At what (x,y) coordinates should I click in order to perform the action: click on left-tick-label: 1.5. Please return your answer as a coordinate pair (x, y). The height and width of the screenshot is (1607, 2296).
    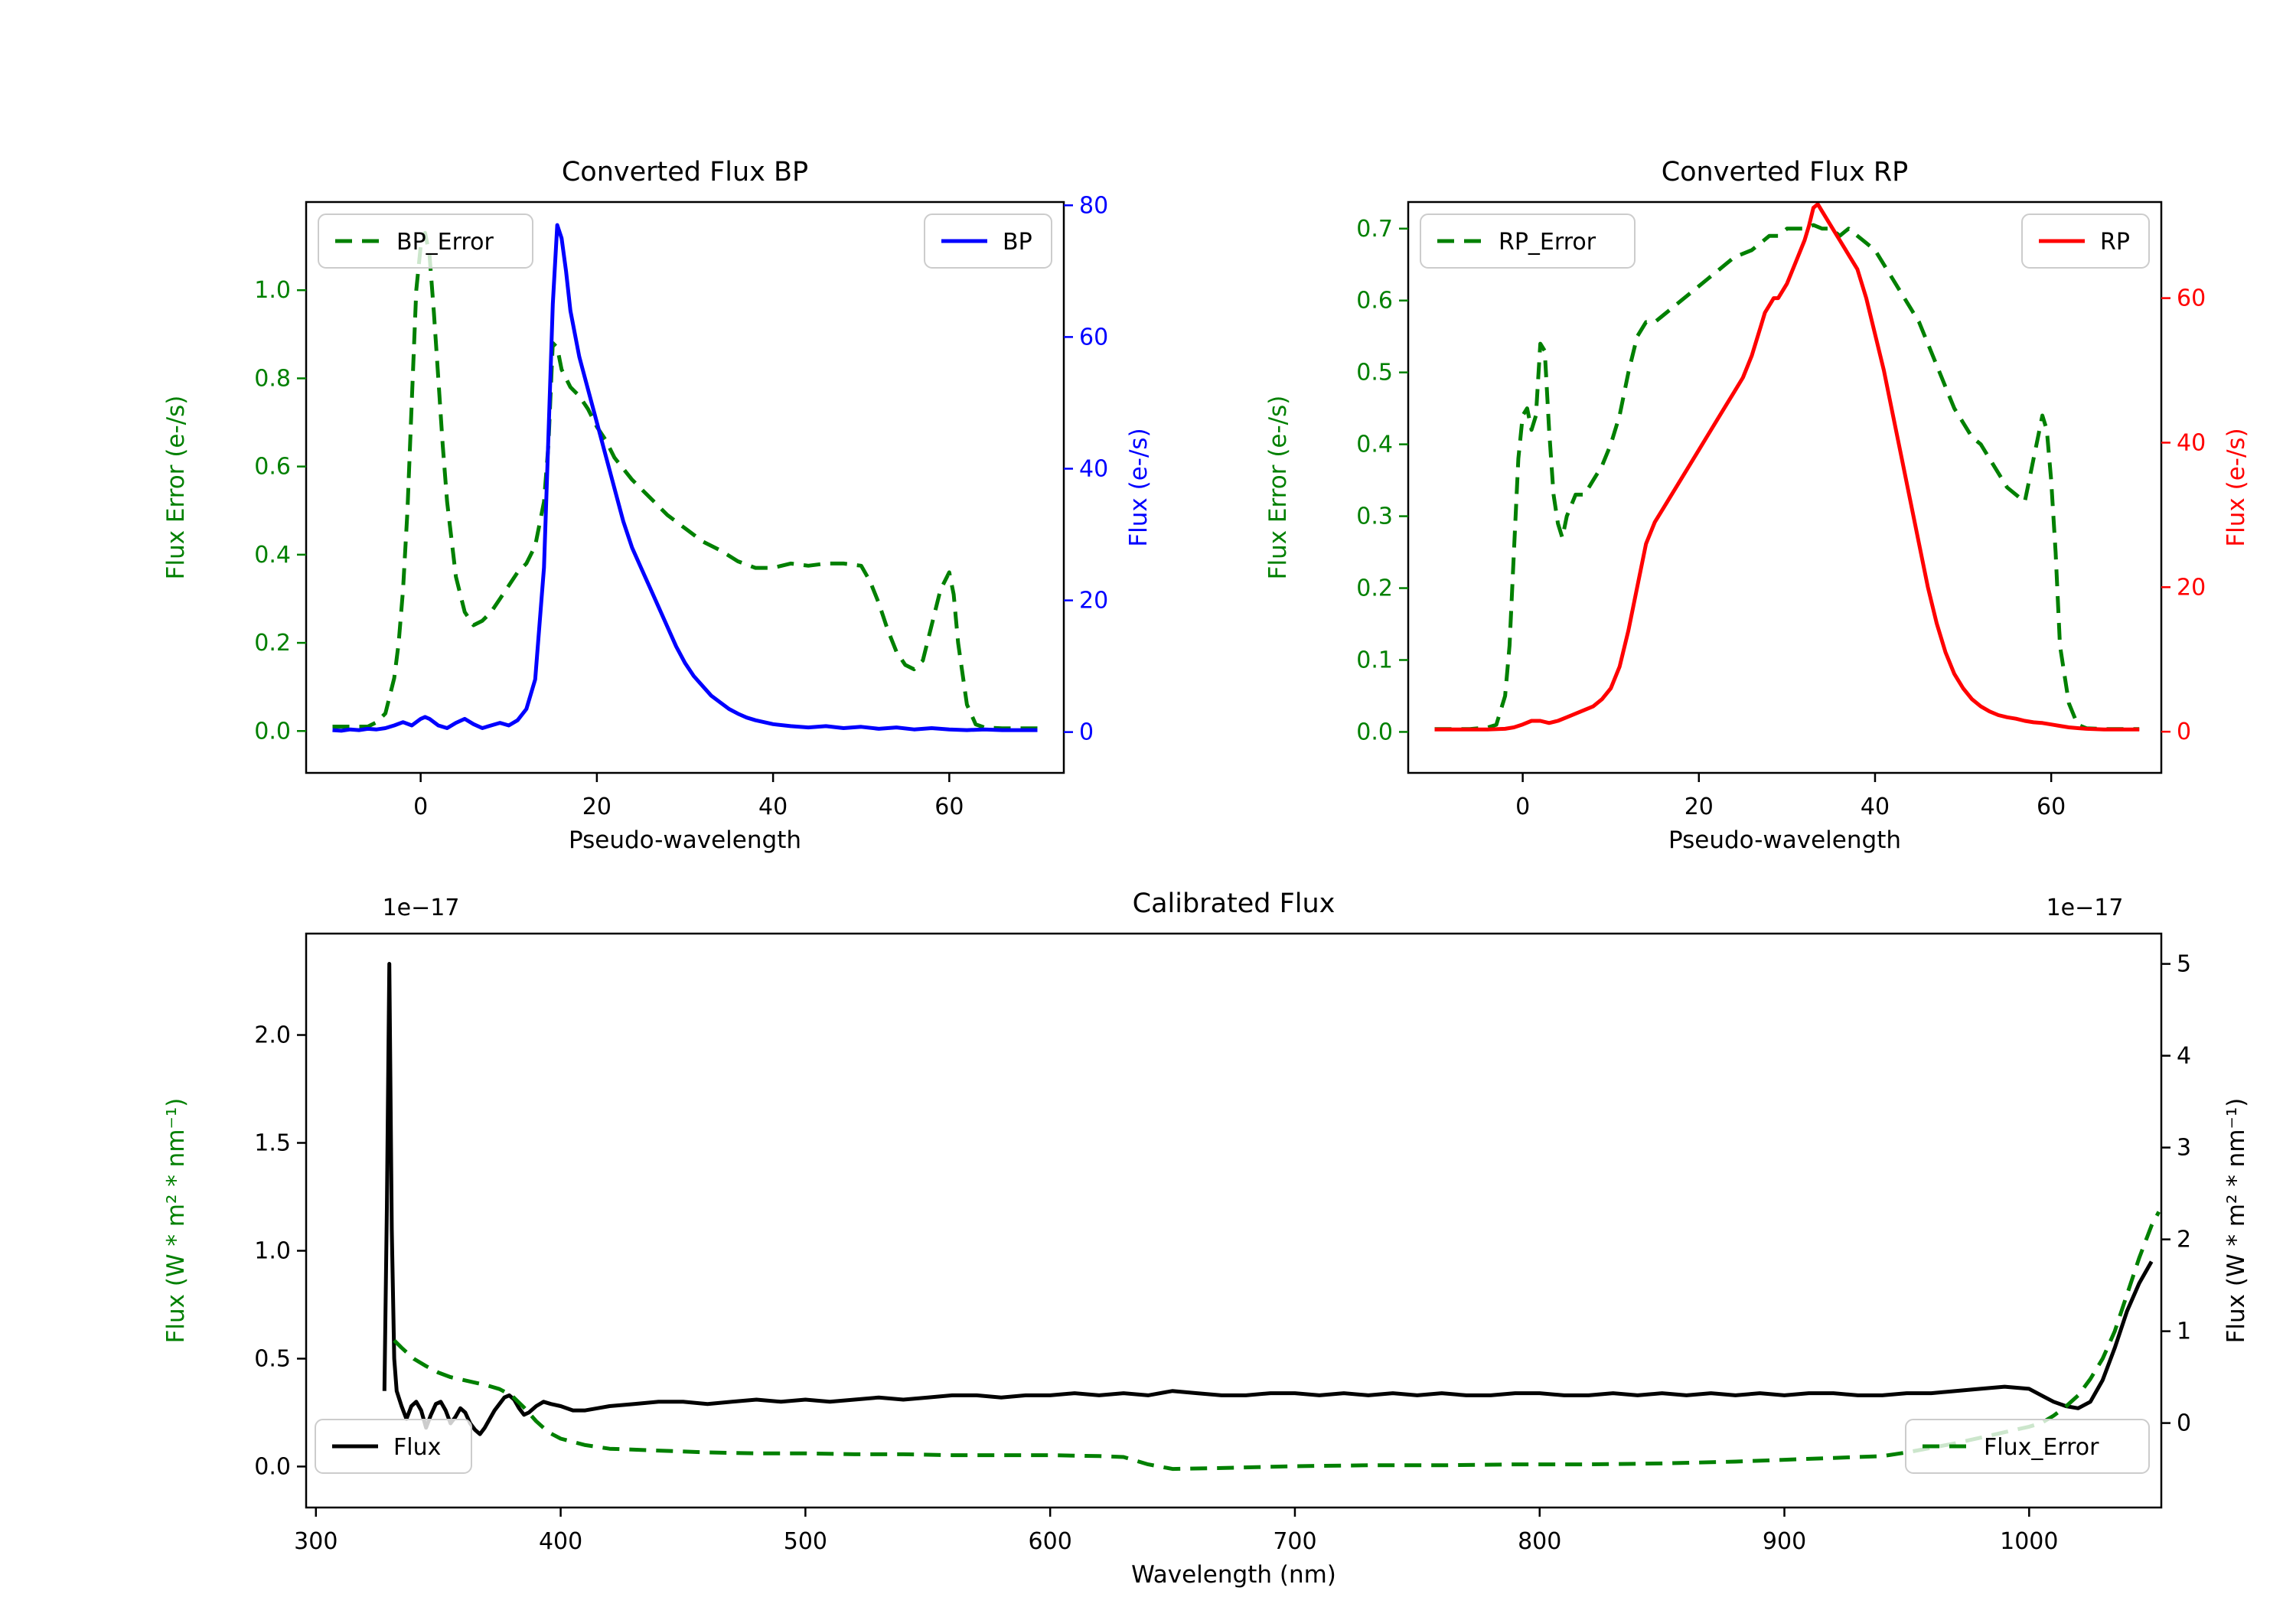
    Looking at the image, I should click on (272, 1142).